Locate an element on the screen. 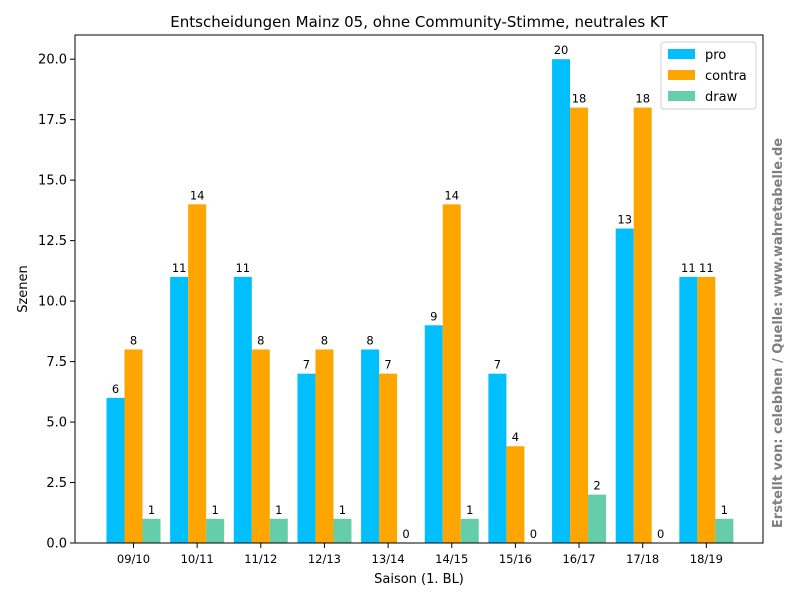 This screenshot has height=600, width=800. bar-value-label: 20 is located at coordinates (561, 50).